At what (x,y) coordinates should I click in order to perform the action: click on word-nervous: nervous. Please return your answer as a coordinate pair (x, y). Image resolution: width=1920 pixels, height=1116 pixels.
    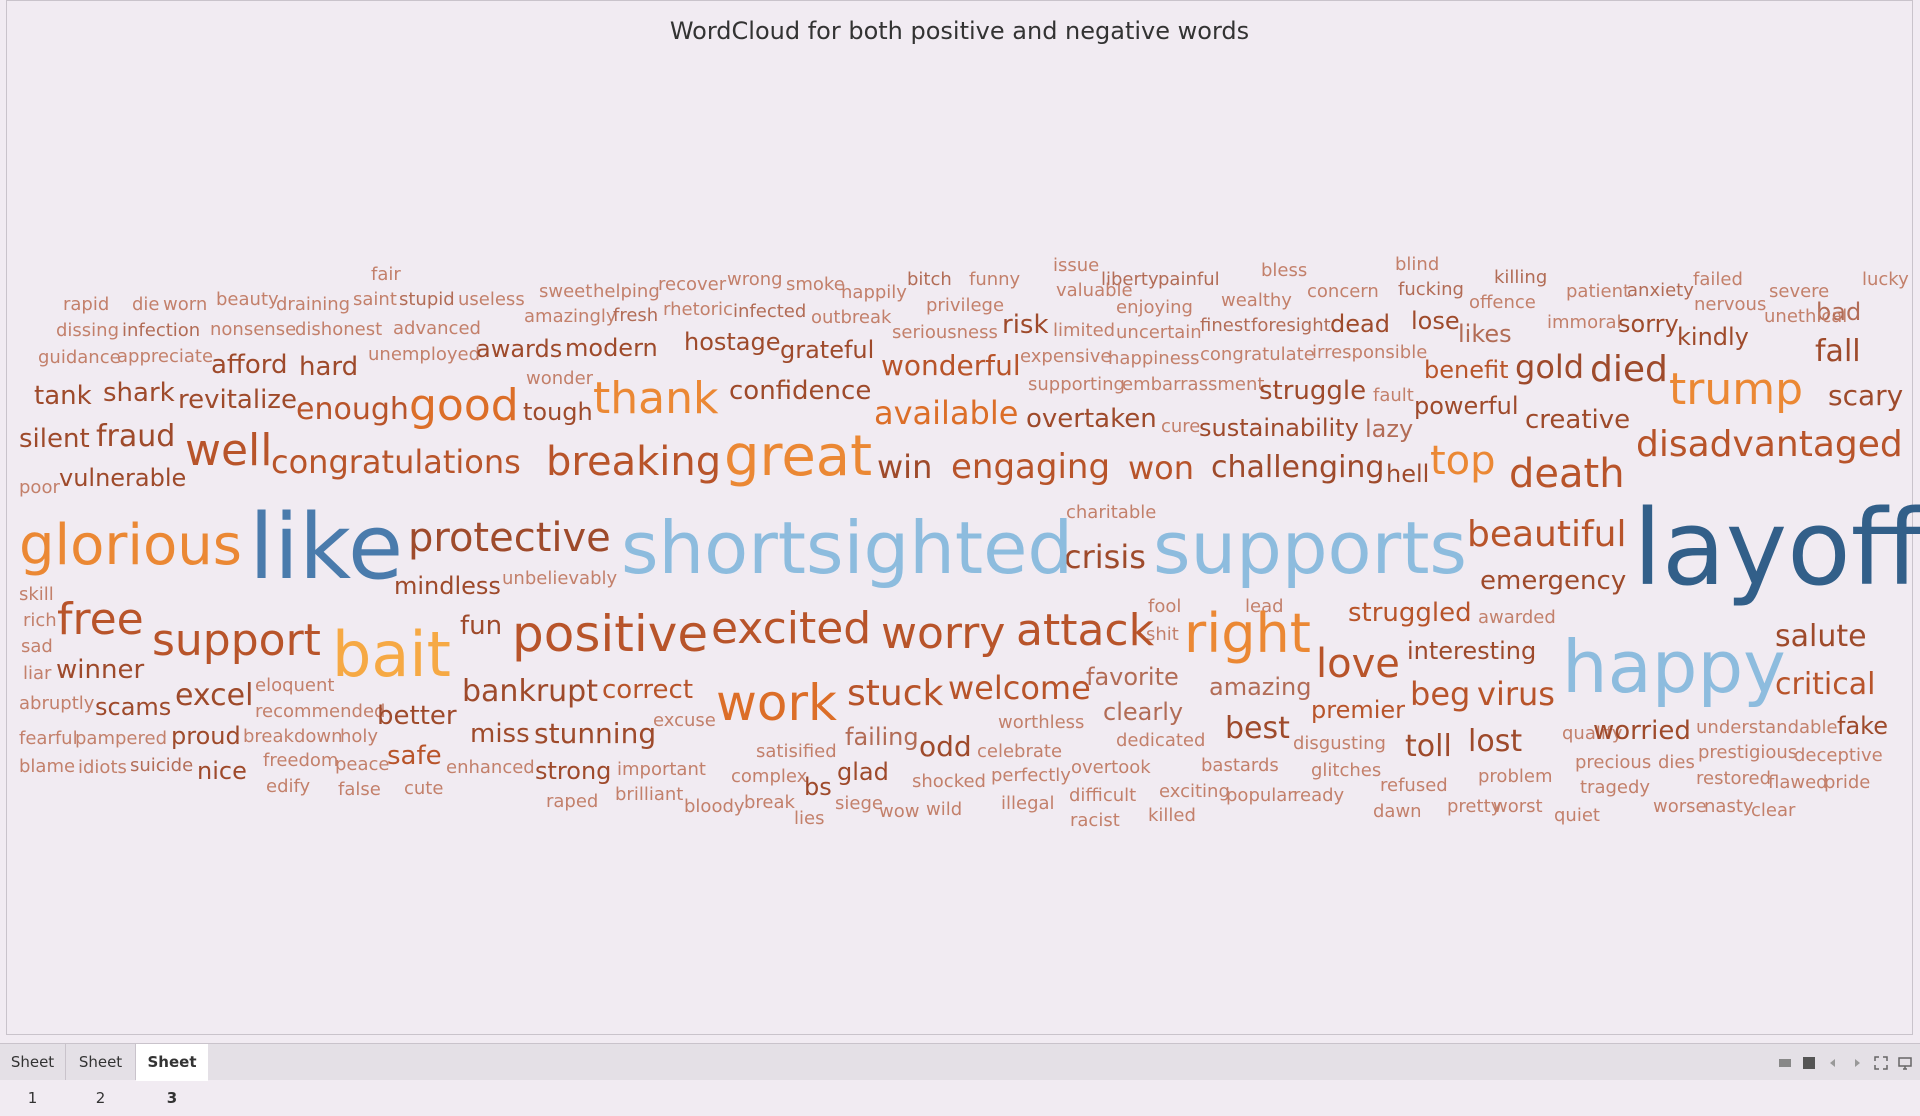
    Looking at the image, I should click on (1730, 304).